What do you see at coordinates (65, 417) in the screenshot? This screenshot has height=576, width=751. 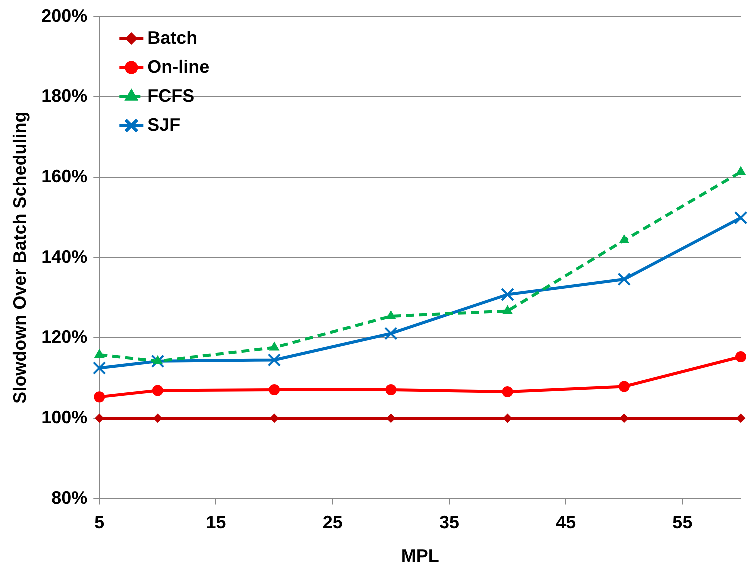 I see `y-tick-label: 100%` at bounding box center [65, 417].